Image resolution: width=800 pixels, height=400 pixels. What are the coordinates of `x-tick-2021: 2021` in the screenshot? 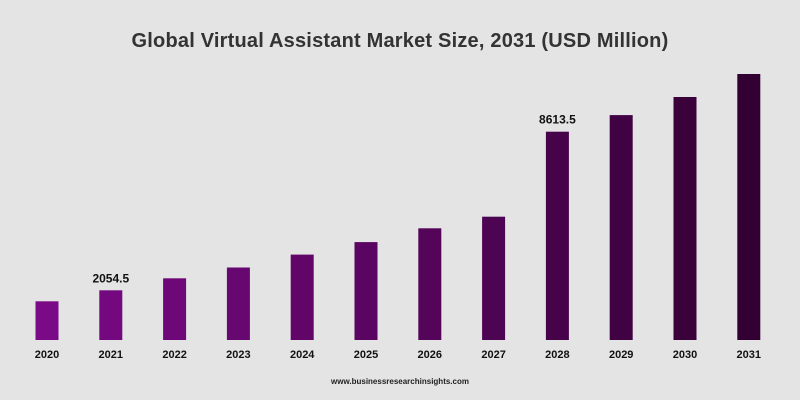 It's located at (111, 355).